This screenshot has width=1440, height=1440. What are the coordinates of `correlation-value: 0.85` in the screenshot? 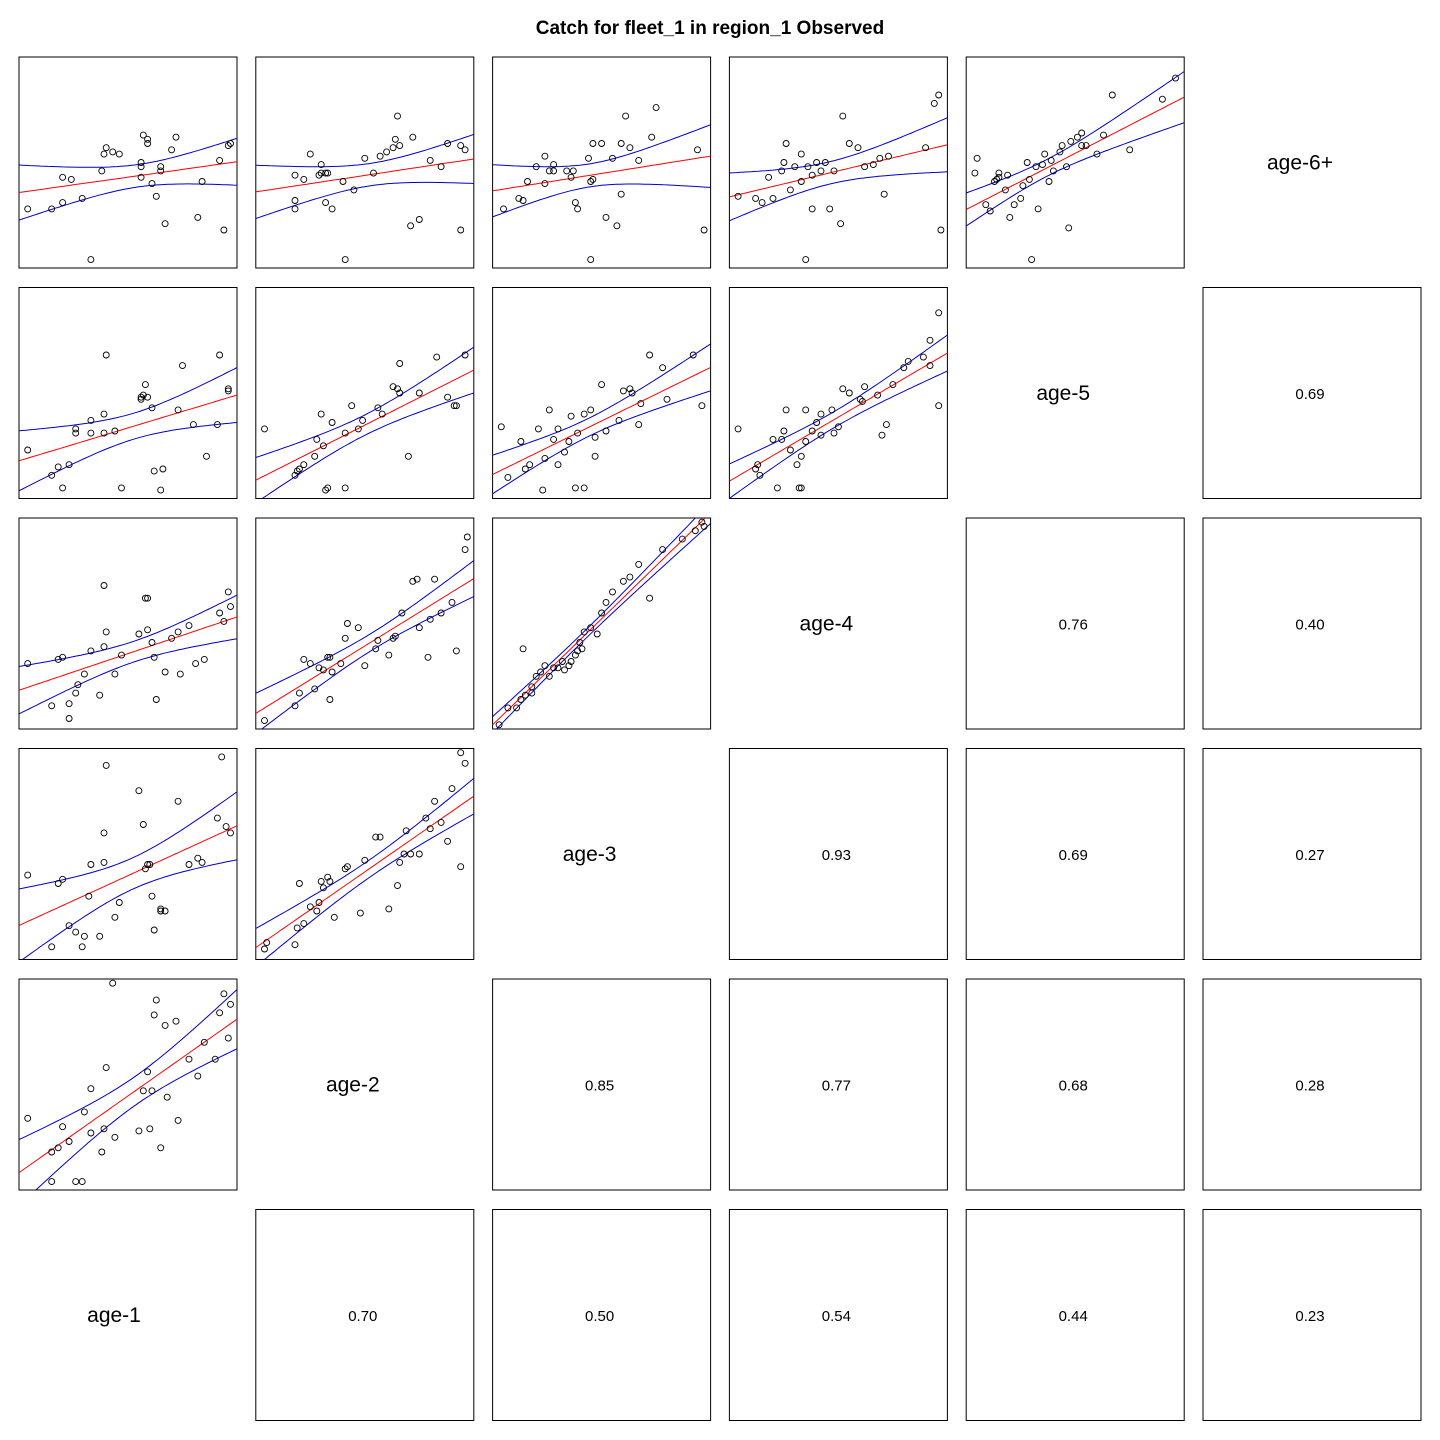 It's located at (599, 1086).